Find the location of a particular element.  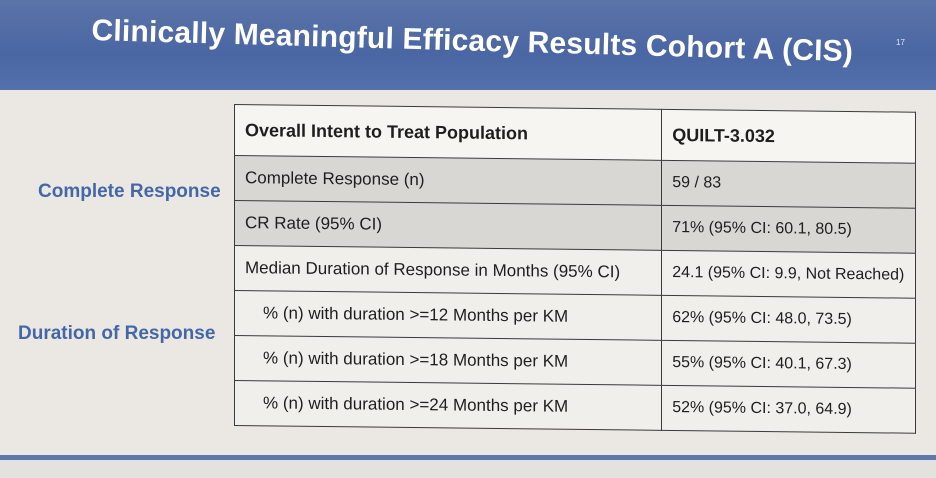

footer-rule is located at coordinates (468, 457).